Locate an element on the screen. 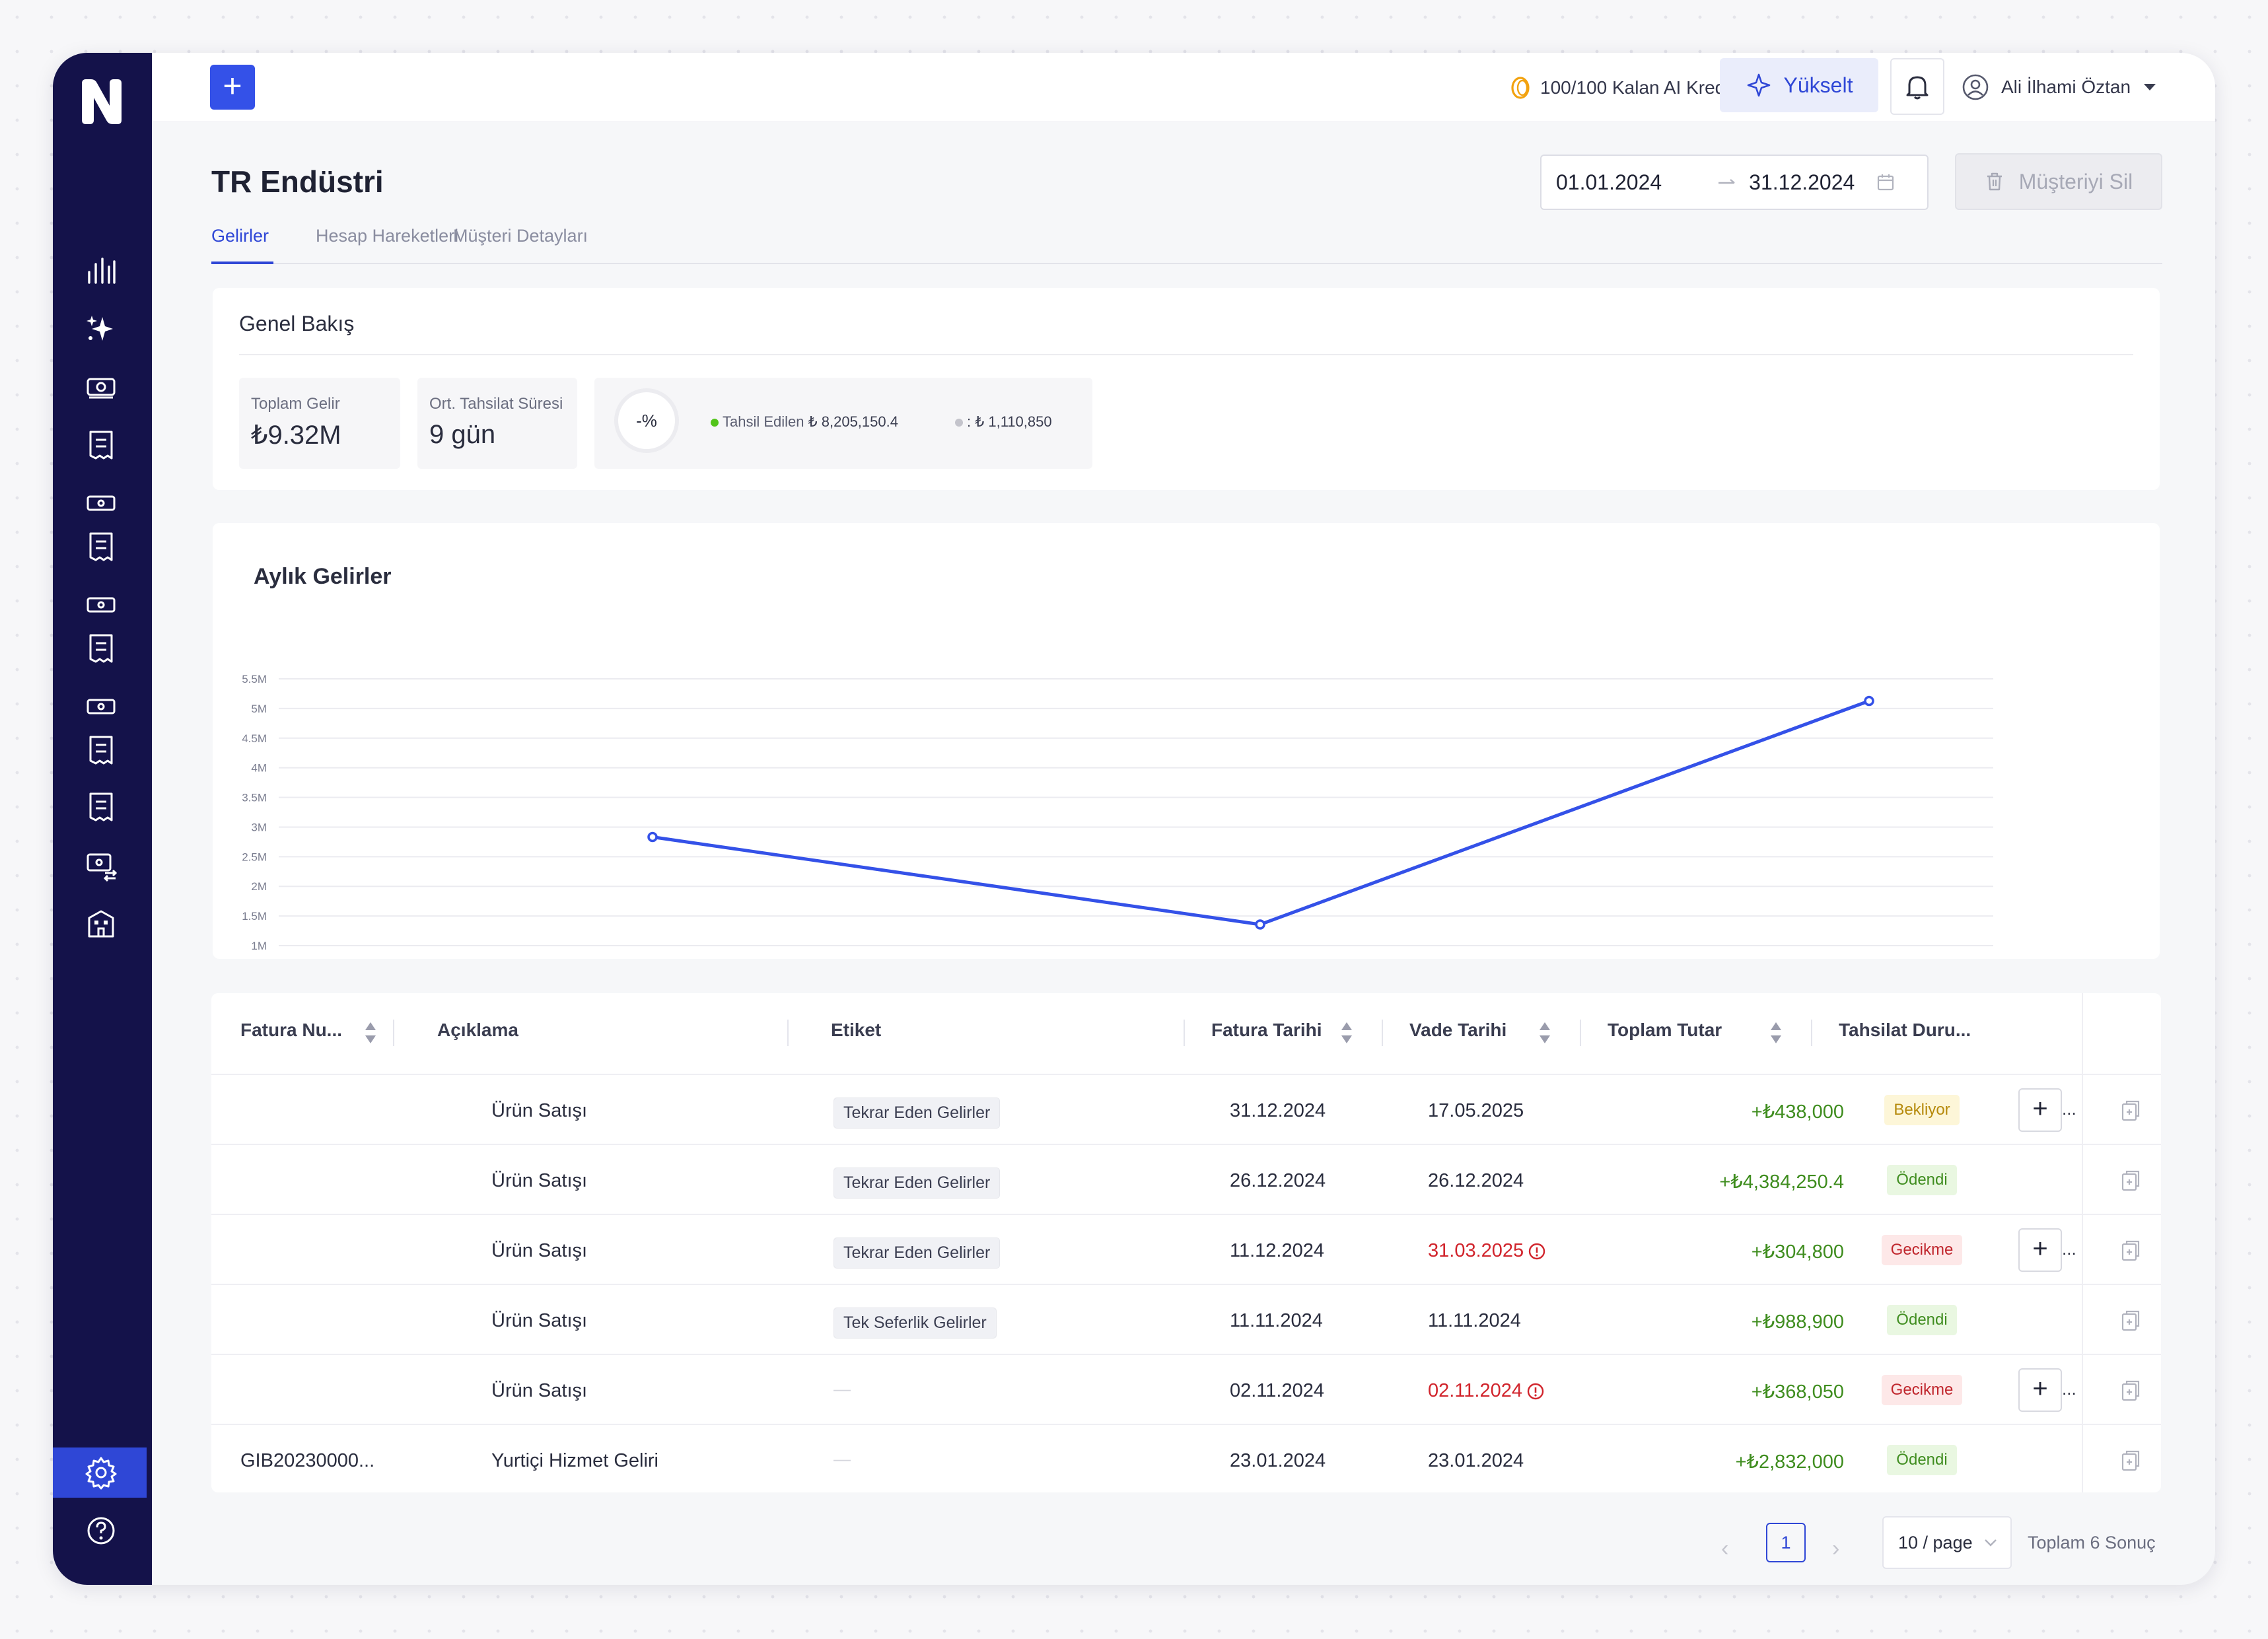 The height and width of the screenshot is (1639, 2268). total-amount: +₺438,000 is located at coordinates (1797, 1112).